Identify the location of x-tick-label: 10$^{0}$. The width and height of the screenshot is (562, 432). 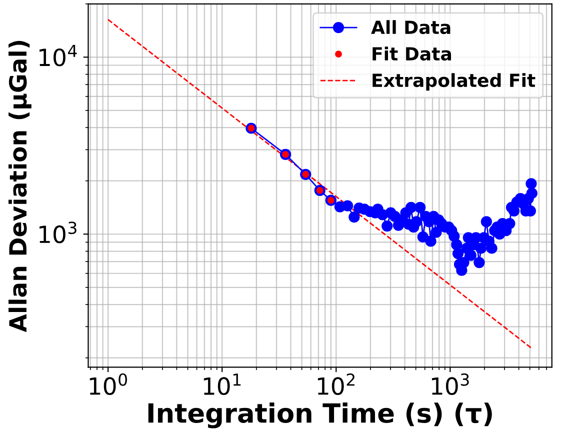
(108, 384).